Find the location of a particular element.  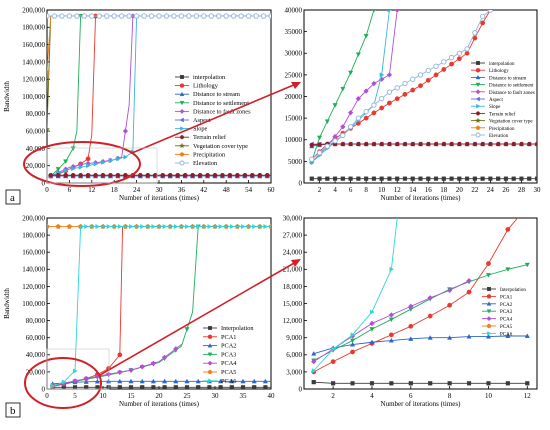

series-lithology is located at coordinates (73, 96).